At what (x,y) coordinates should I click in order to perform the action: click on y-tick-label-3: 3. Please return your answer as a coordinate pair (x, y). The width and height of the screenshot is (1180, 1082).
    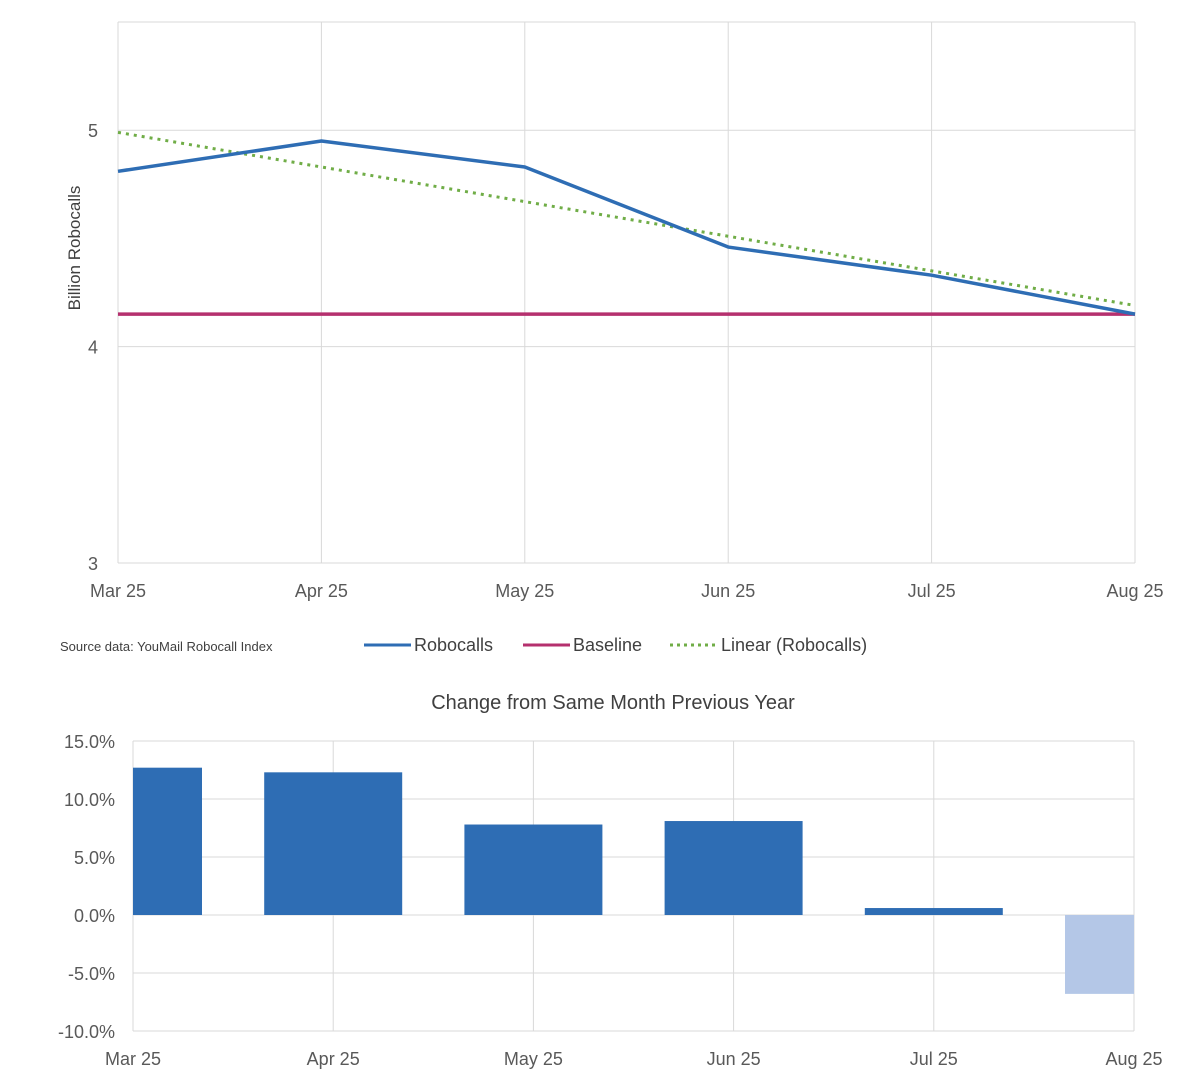
    Looking at the image, I should click on (93, 564).